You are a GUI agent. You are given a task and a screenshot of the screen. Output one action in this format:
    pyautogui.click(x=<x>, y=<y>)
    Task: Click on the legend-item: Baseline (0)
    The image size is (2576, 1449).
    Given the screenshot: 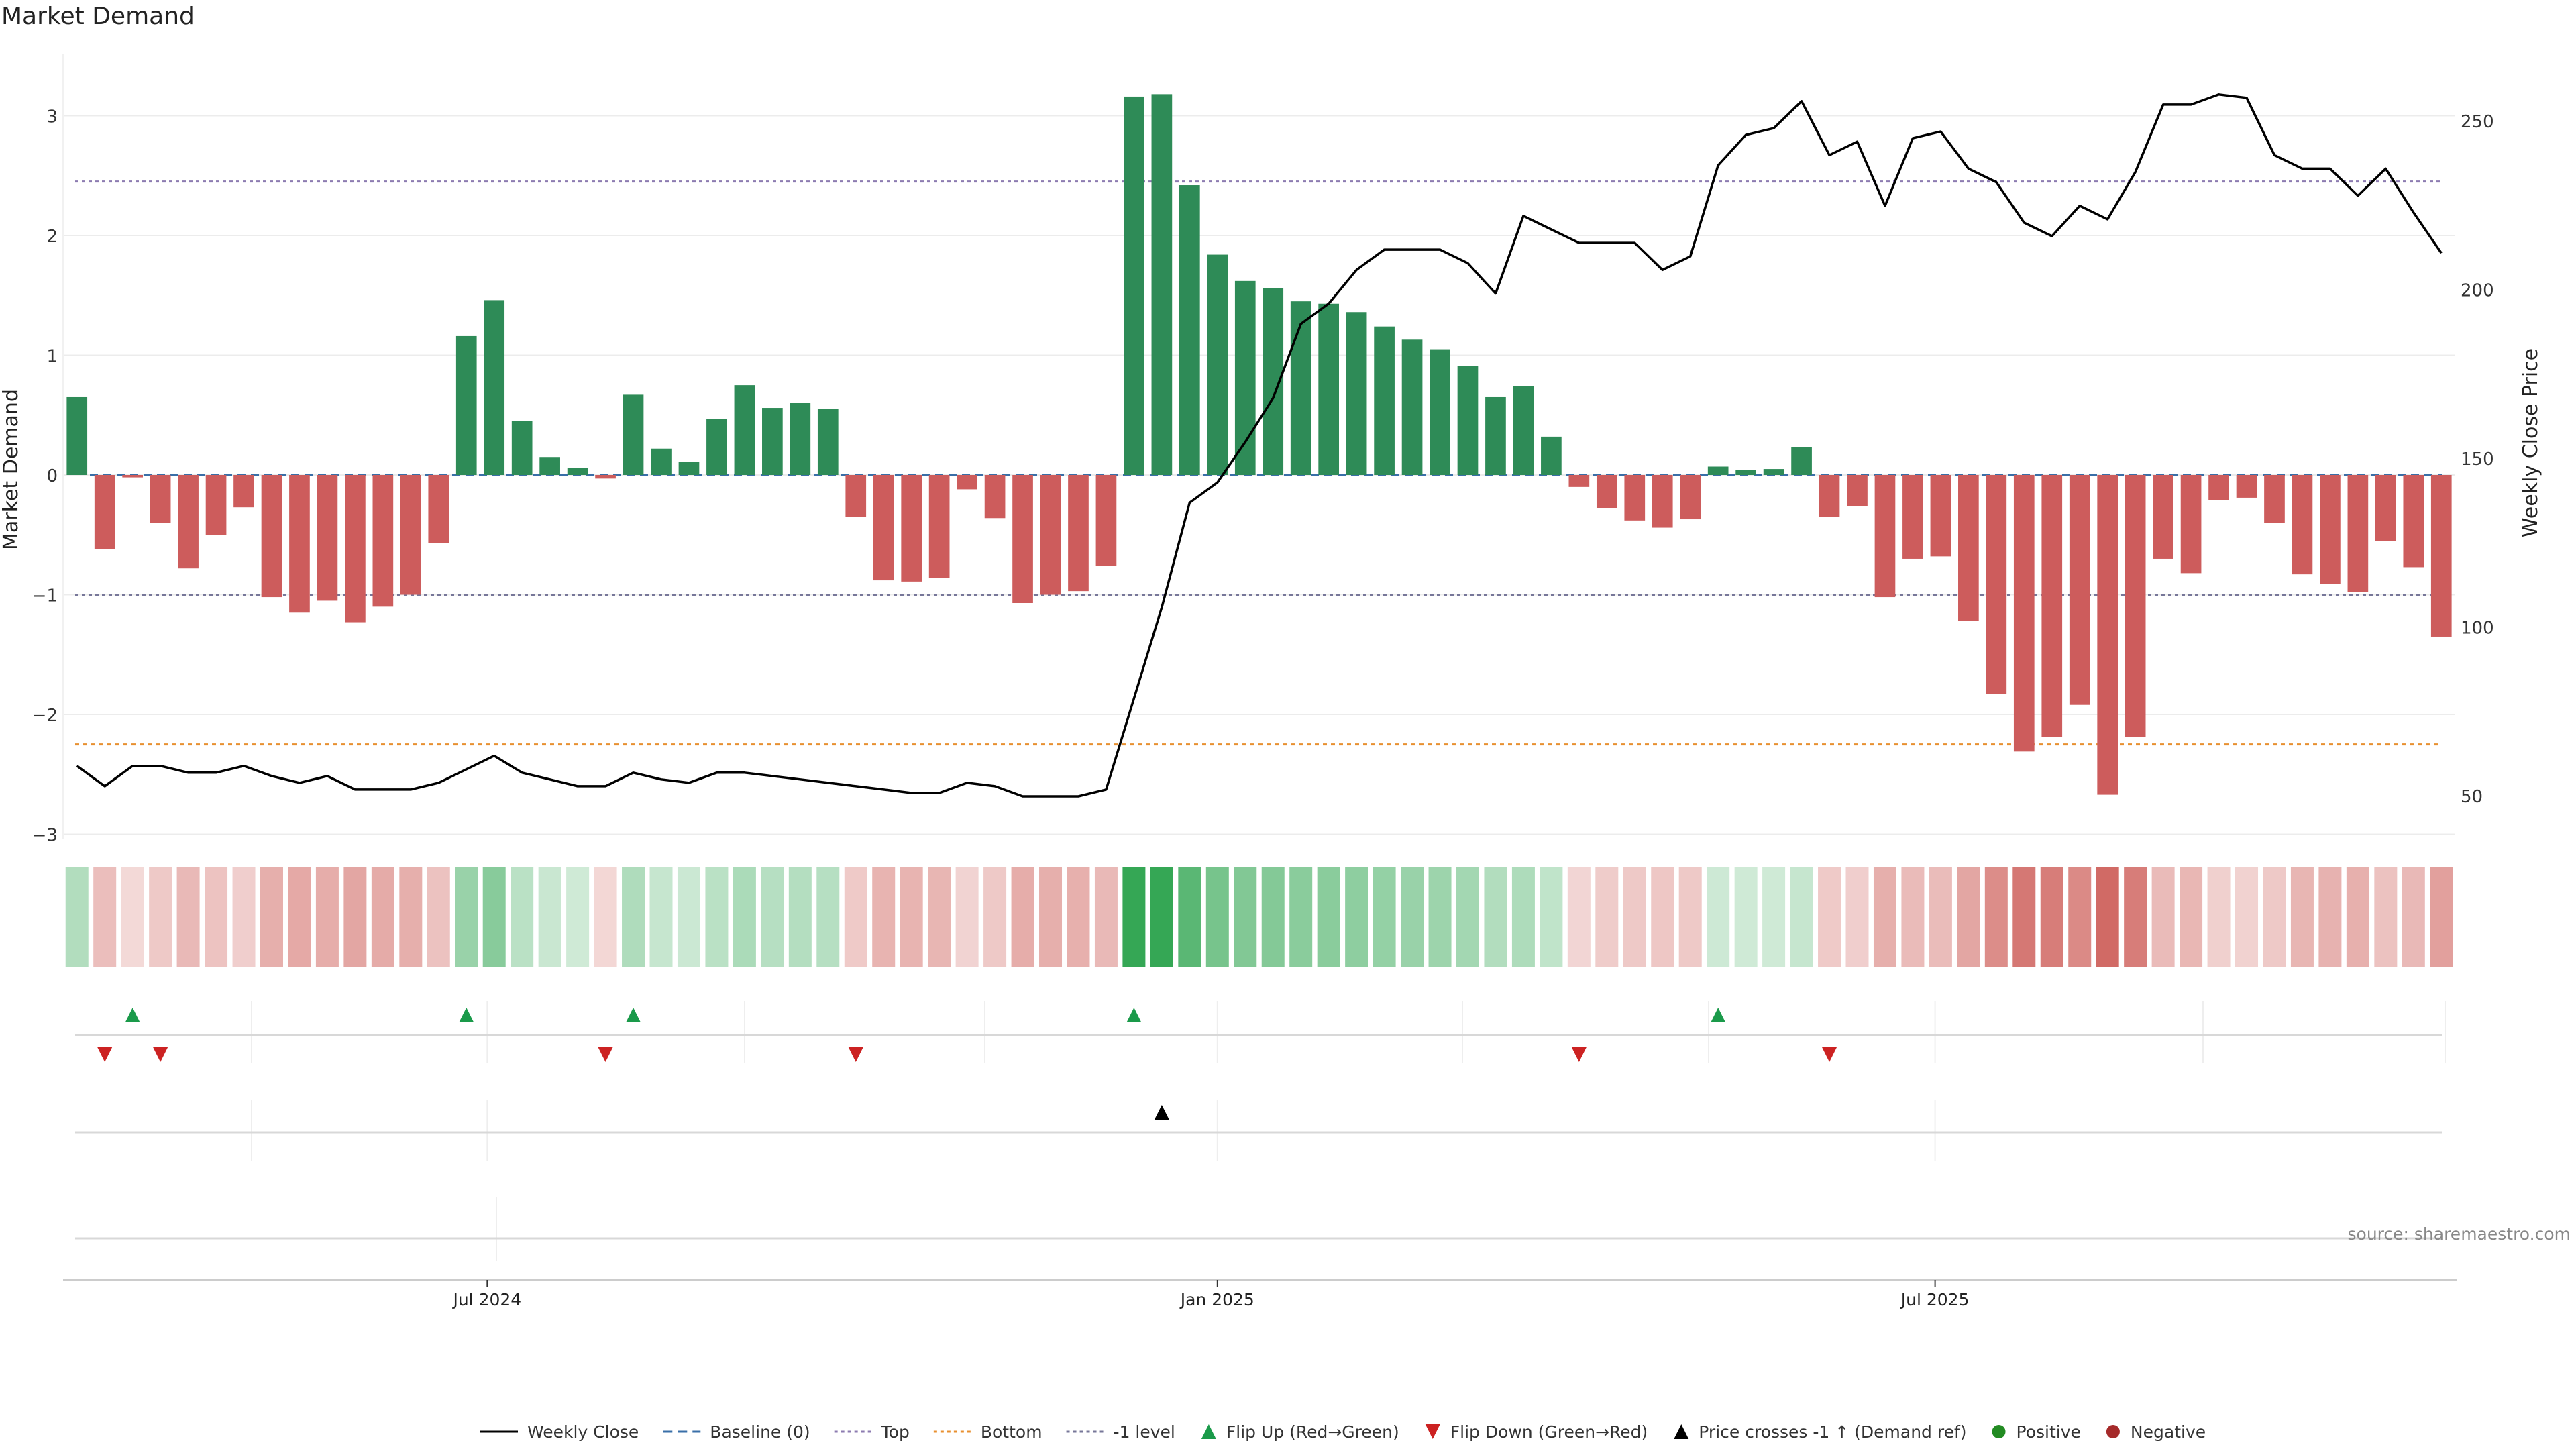 What is the action you would take?
    pyautogui.click(x=736, y=1432)
    